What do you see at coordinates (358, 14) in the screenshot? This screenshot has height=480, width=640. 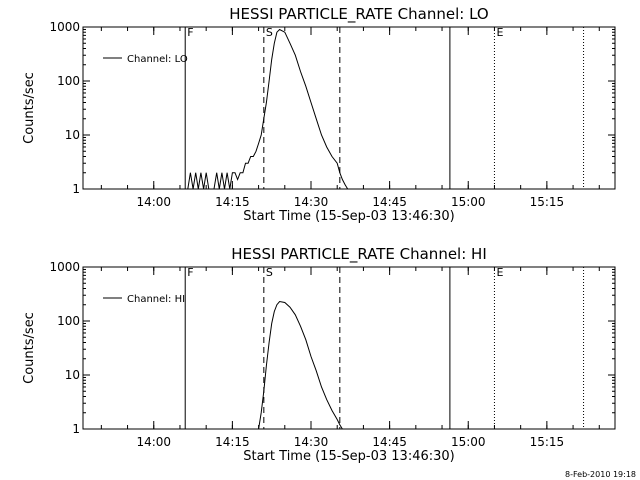 I see `chart-title: HESSI PARTICLE_RATE Channel: LO` at bounding box center [358, 14].